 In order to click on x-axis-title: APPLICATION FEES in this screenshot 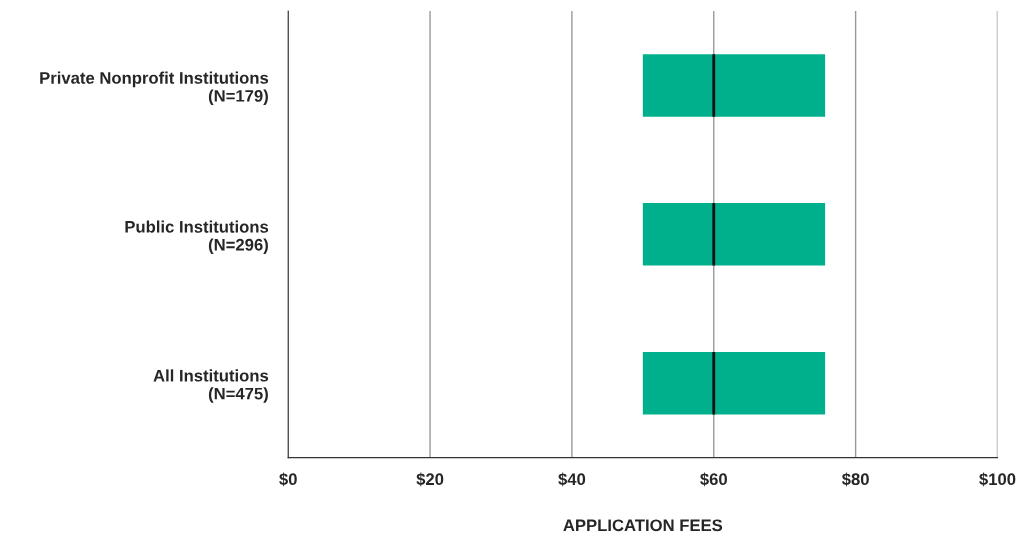, I will do `click(643, 525)`.